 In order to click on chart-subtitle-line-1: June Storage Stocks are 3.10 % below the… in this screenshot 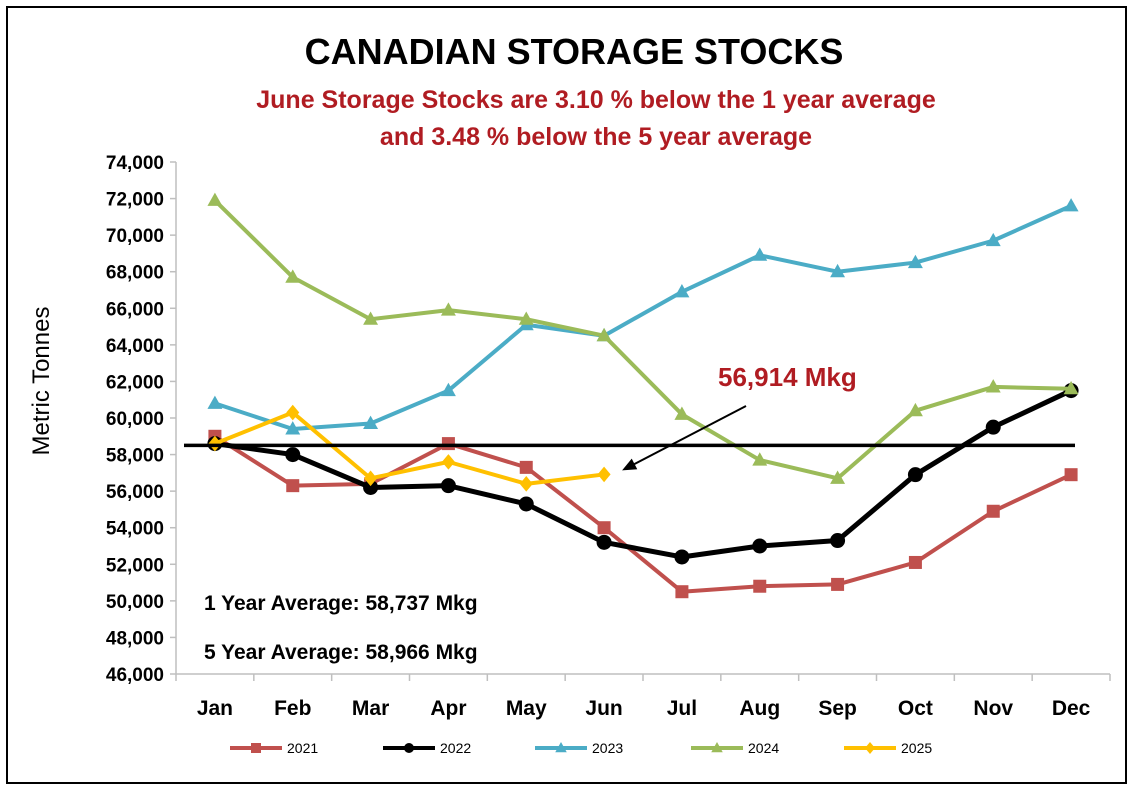, I will do `click(596, 100)`.